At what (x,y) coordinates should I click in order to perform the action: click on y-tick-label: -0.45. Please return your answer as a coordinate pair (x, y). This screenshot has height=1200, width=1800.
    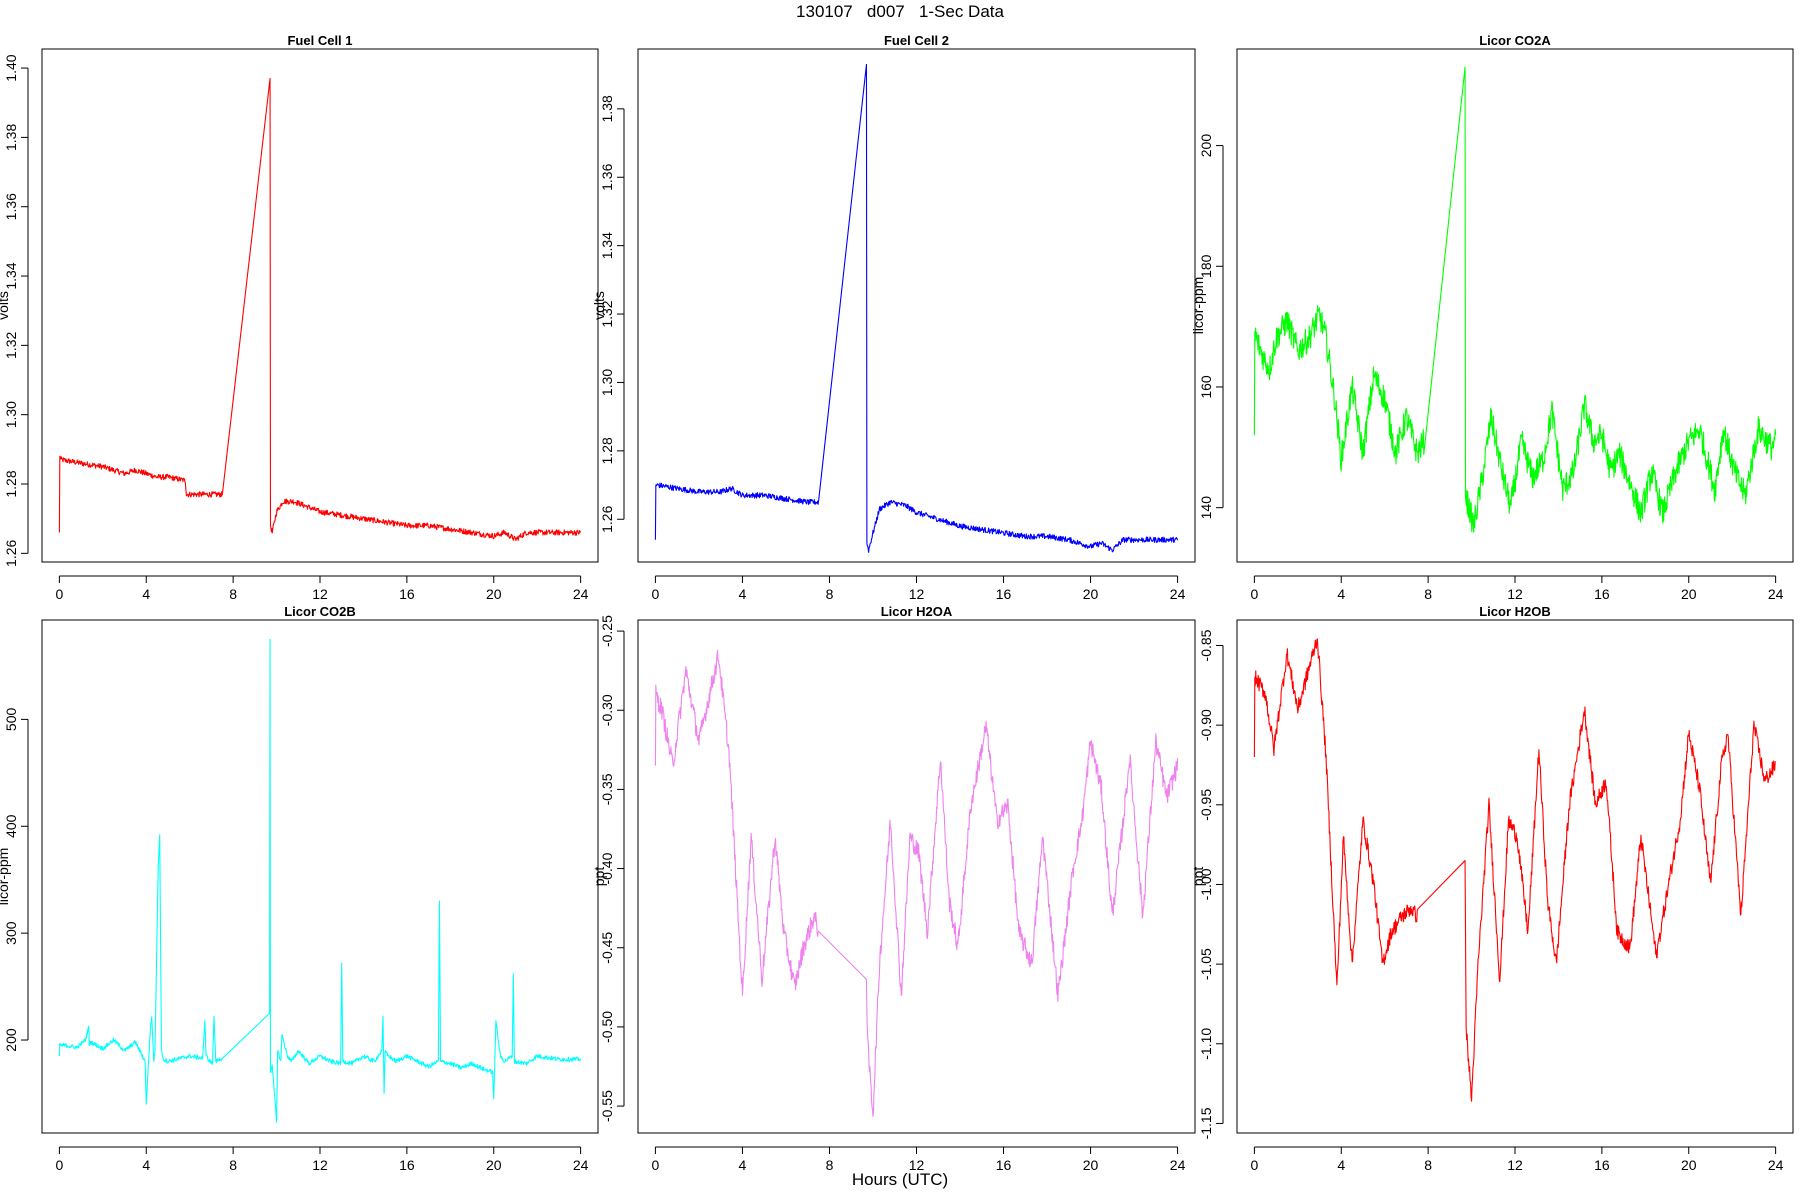
    Looking at the image, I should click on (607, 948).